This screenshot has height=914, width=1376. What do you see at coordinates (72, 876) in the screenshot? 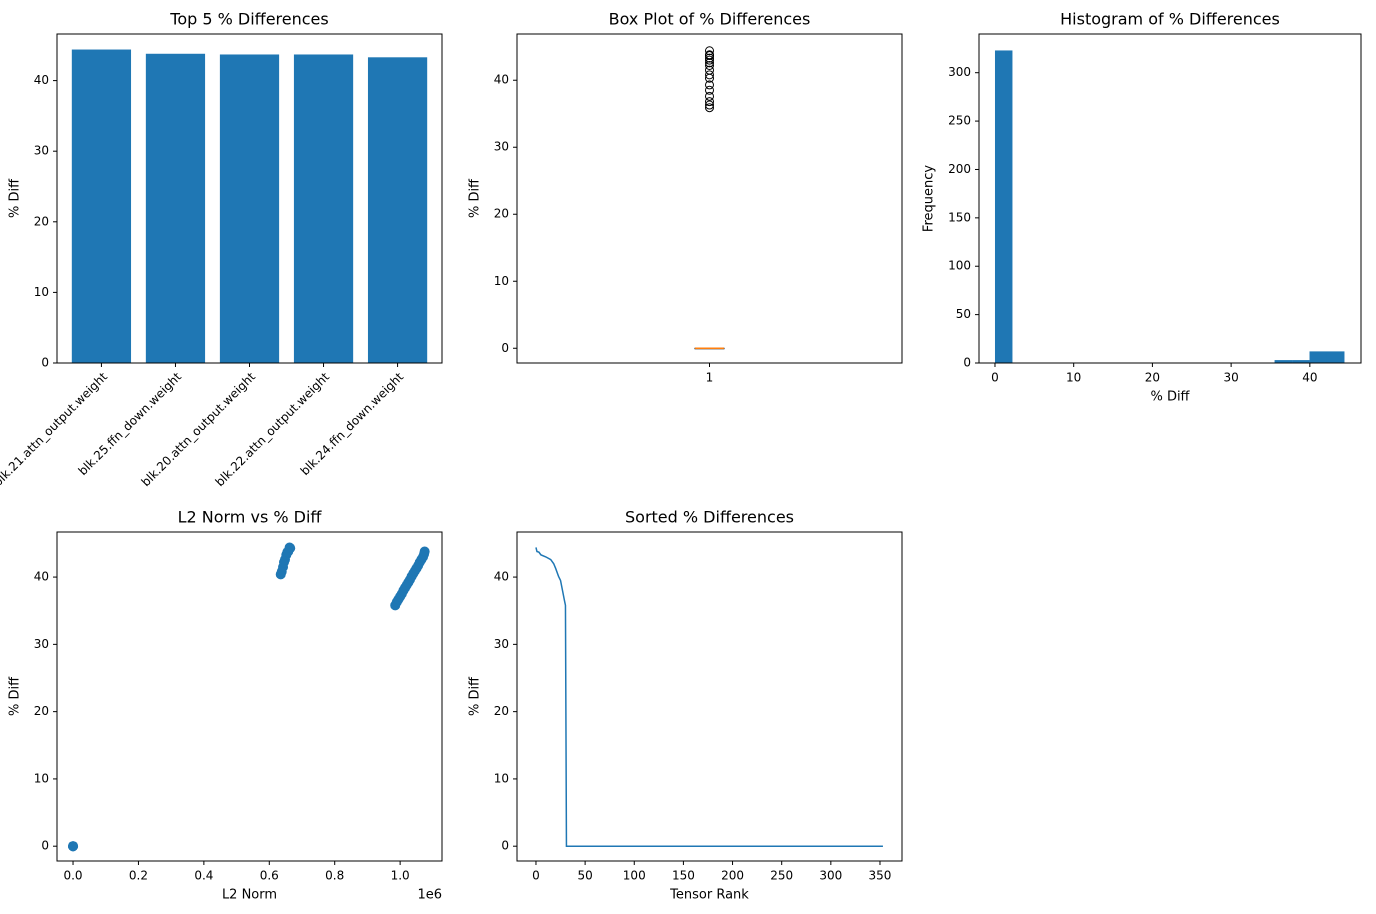
I see `x-tick-label: 0.0` at bounding box center [72, 876].